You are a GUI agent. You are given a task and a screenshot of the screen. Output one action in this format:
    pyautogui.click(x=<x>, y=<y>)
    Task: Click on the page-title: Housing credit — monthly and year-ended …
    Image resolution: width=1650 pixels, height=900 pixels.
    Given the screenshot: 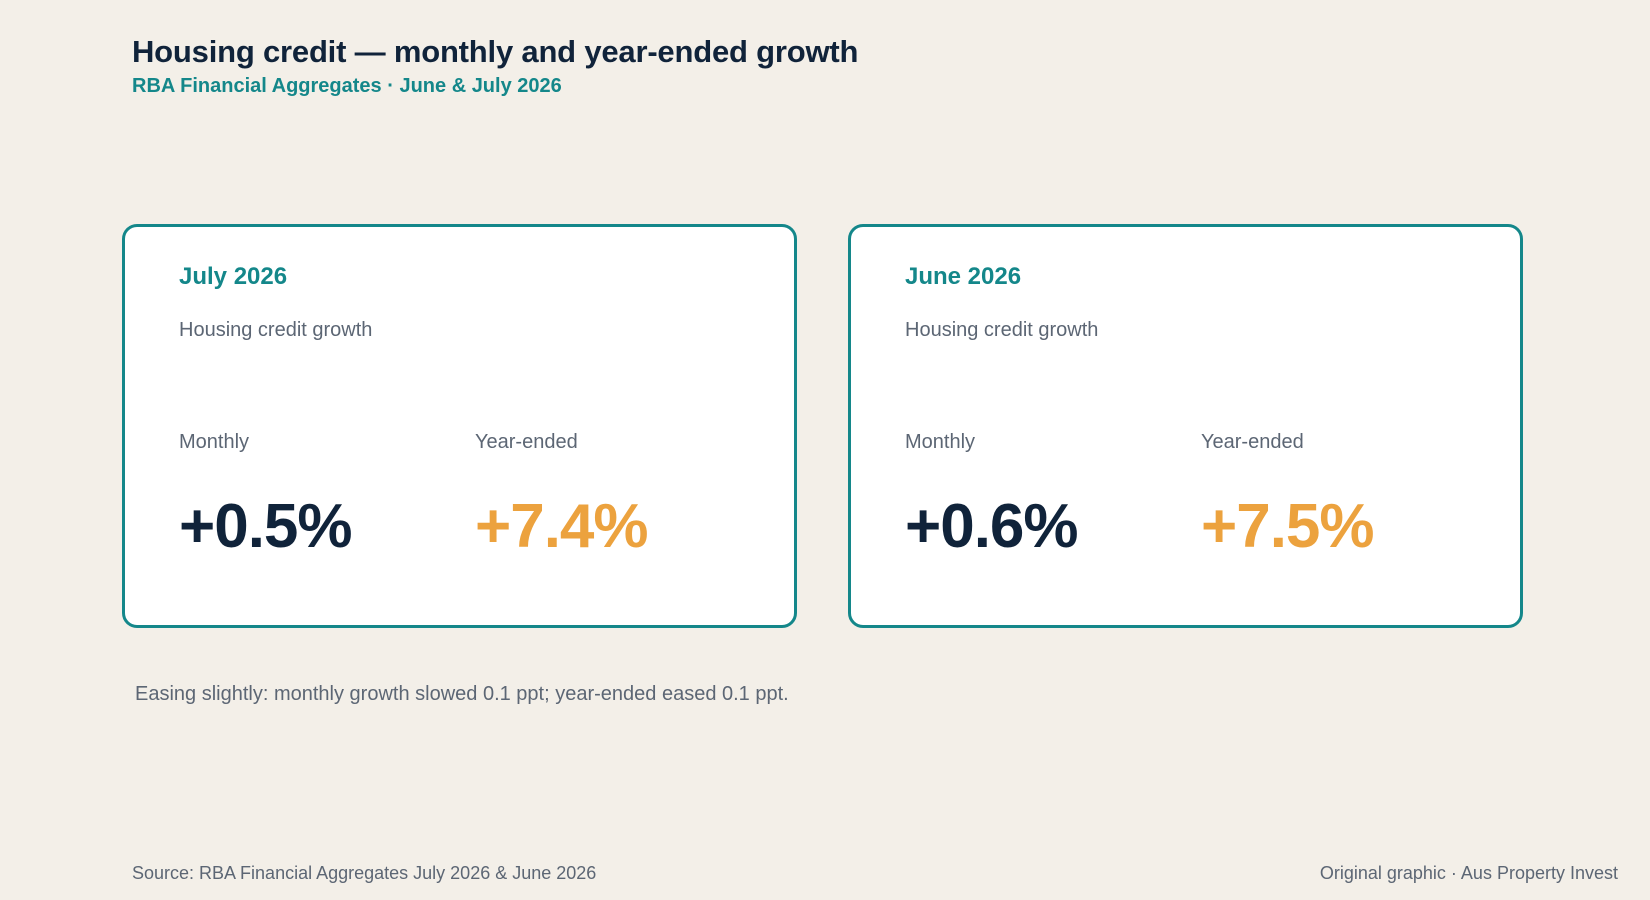 What is the action you would take?
    pyautogui.click(x=495, y=51)
    